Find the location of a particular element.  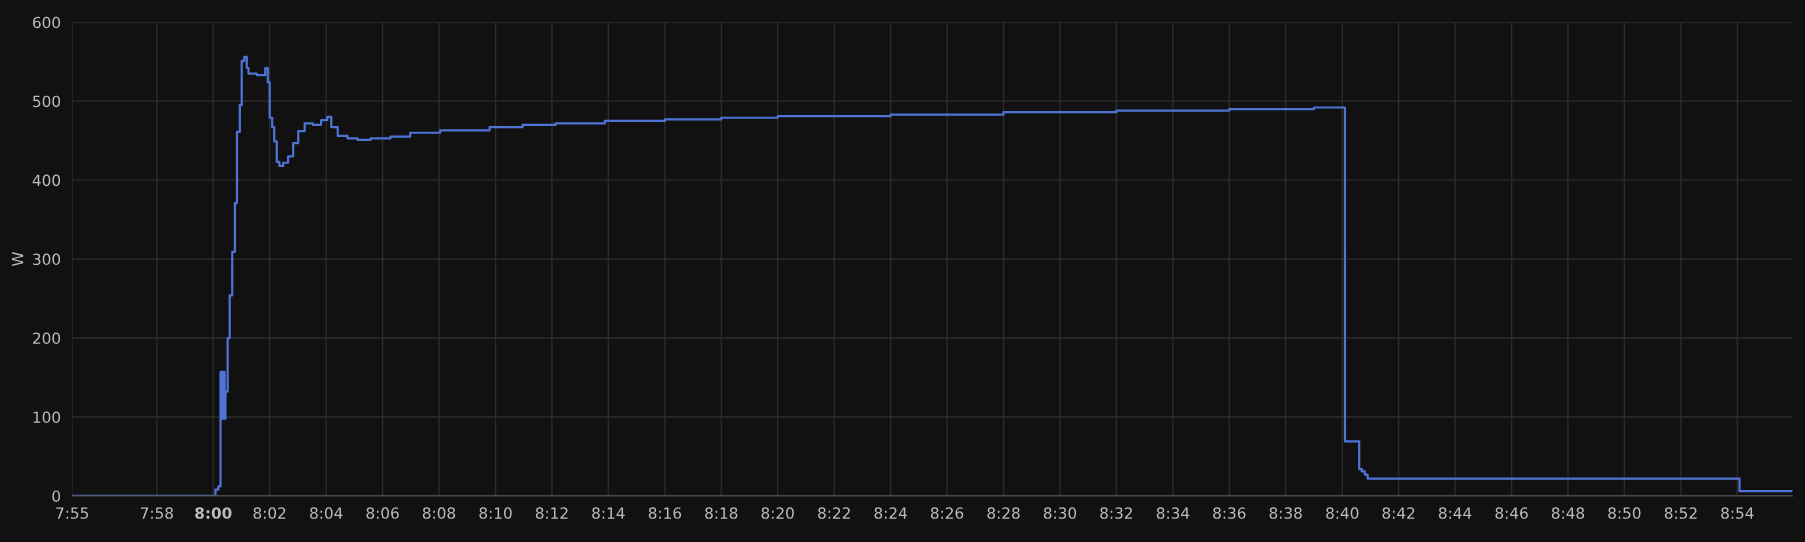

x-tick-label: 8:18 is located at coordinates (721, 513).